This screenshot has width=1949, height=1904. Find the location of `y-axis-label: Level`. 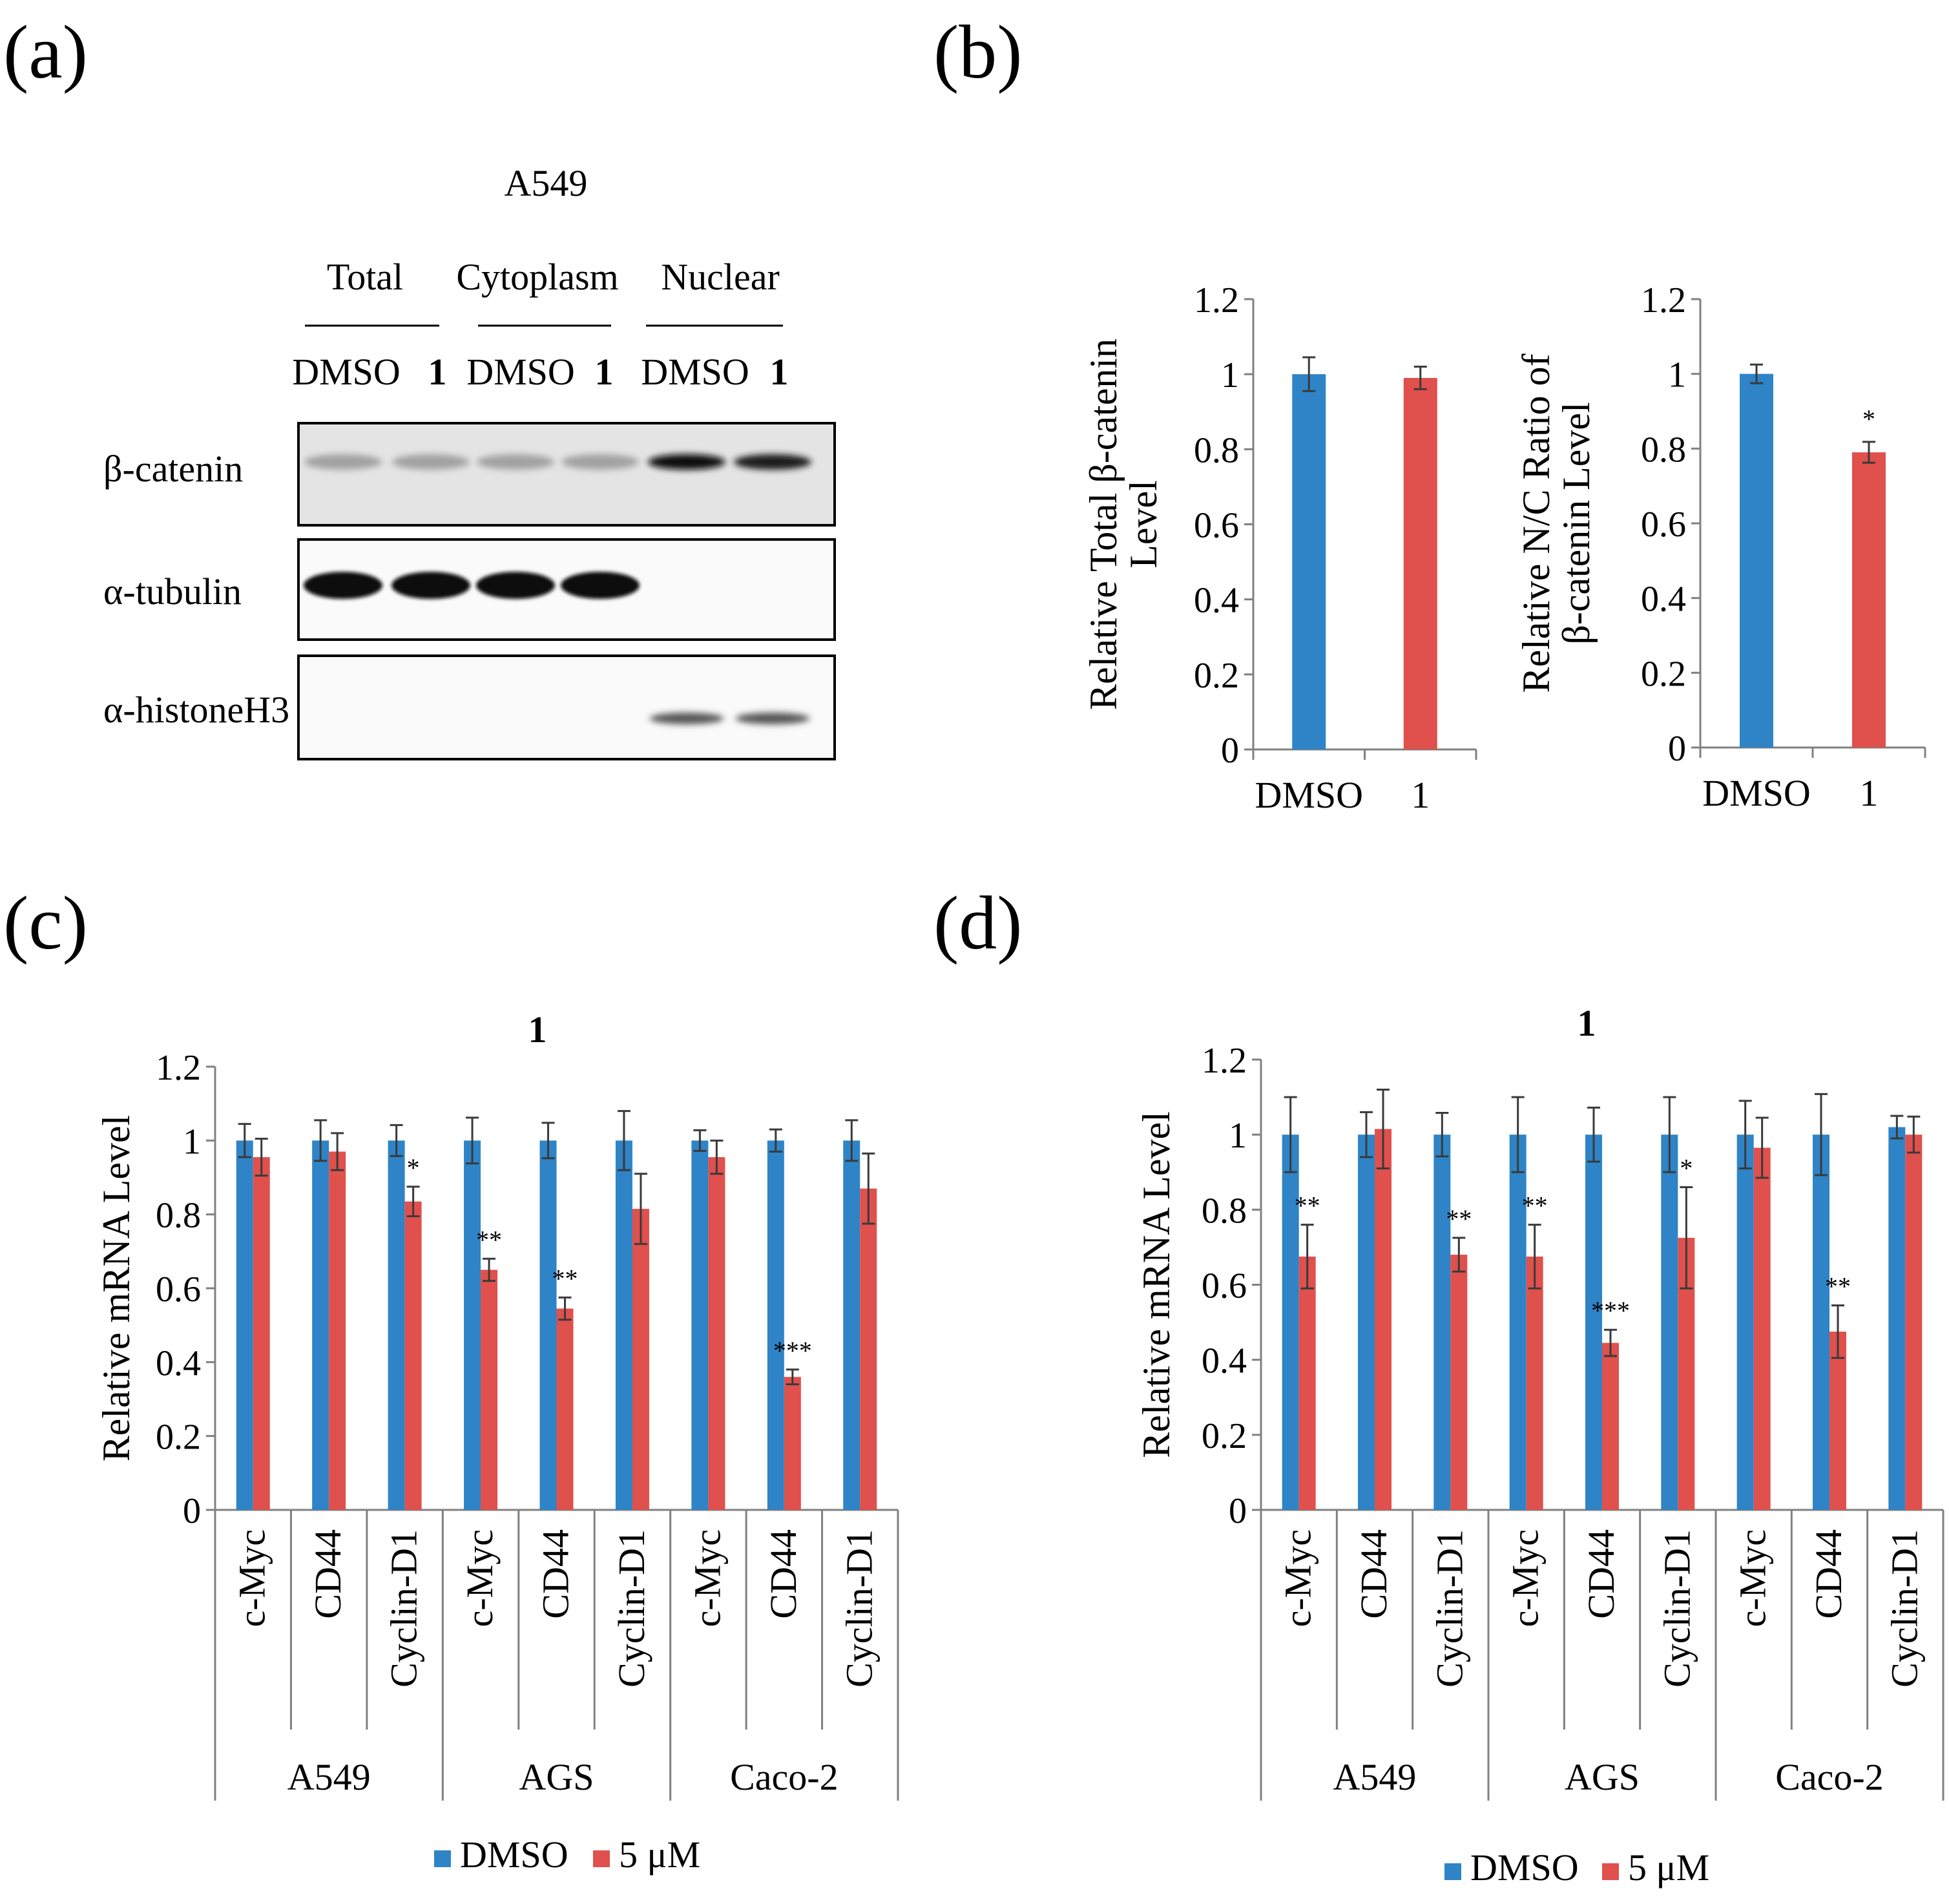

y-axis-label: Level is located at coordinates (1143, 525).